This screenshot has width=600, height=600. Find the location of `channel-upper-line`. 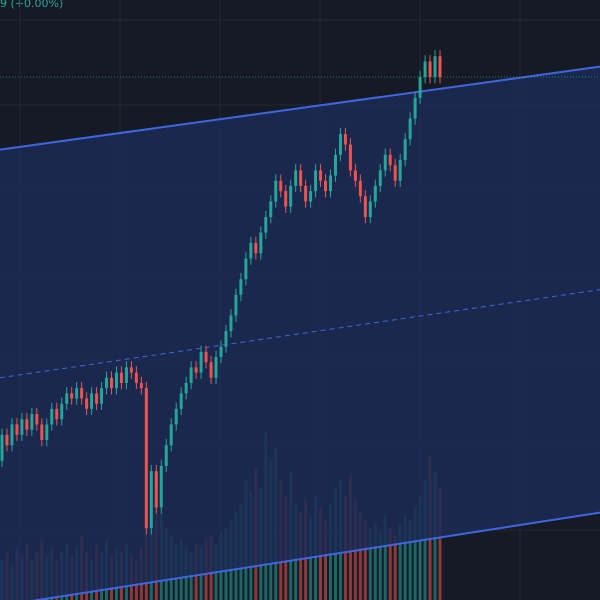

channel-upper-line is located at coordinates (300, 108).